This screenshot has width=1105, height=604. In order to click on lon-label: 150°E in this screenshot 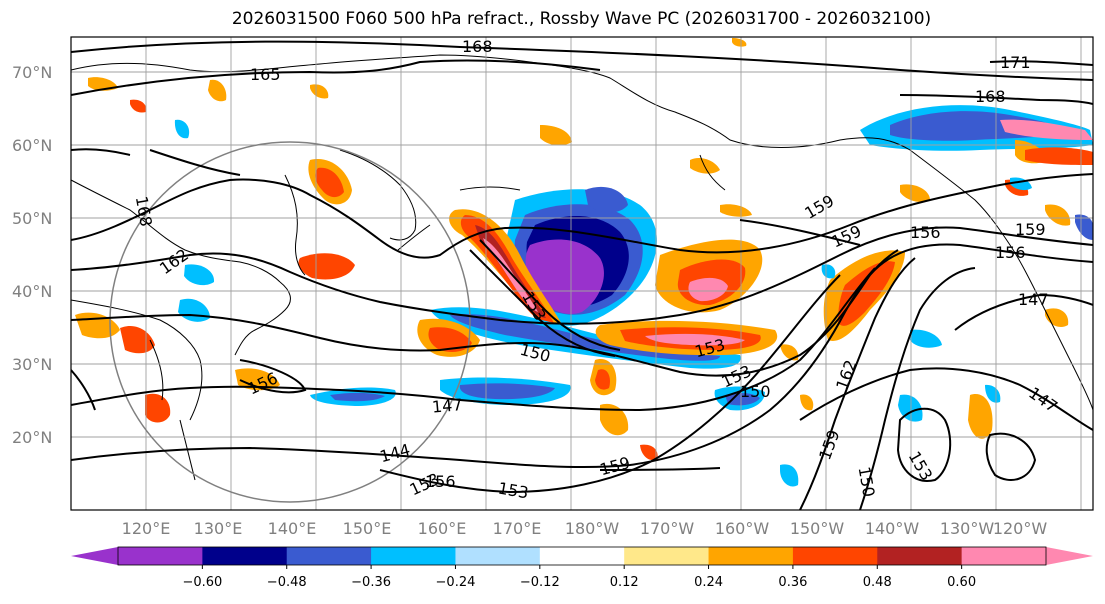, I will do `click(367, 528)`.